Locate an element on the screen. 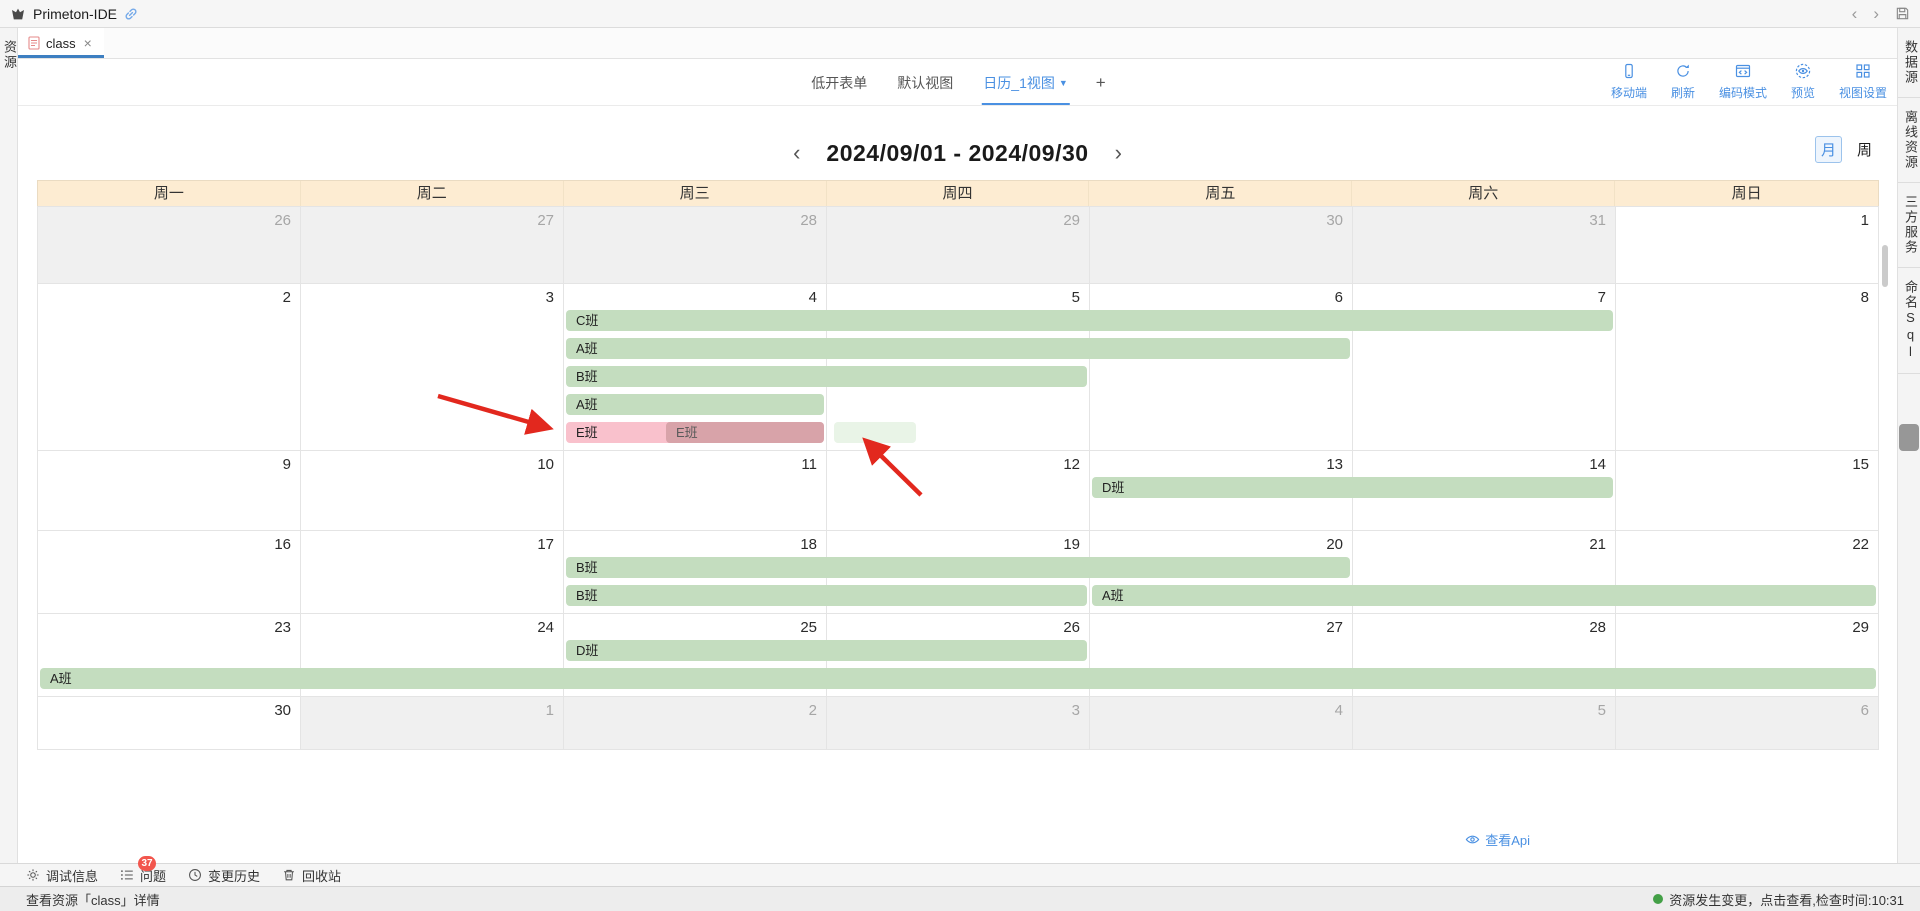 The height and width of the screenshot is (911, 1920). weekday-header: 周二 is located at coordinates (432, 193).